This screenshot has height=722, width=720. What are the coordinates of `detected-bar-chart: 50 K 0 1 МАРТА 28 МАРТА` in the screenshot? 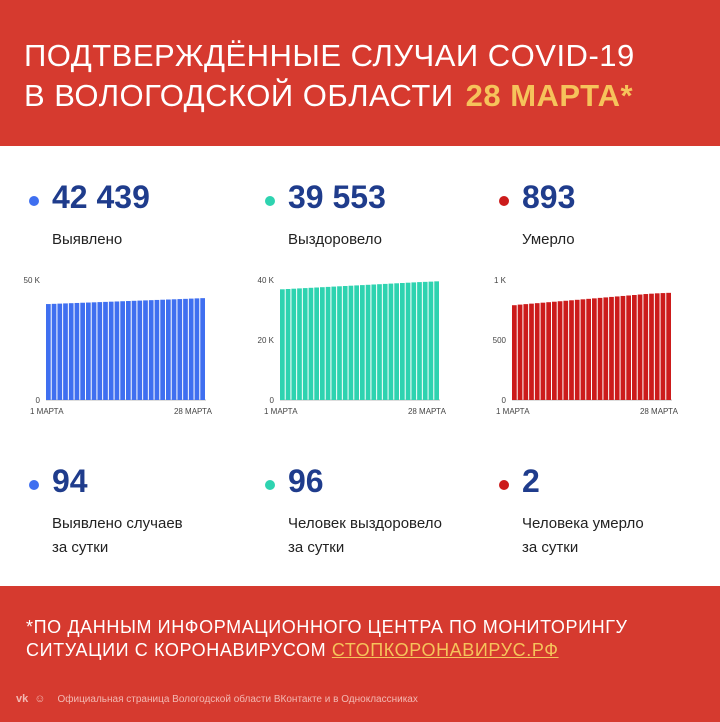 It's located at (118, 346).